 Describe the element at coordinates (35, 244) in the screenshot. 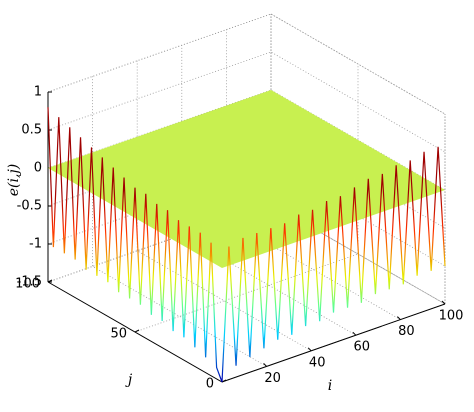

I see `z-tick-label: -1` at that location.